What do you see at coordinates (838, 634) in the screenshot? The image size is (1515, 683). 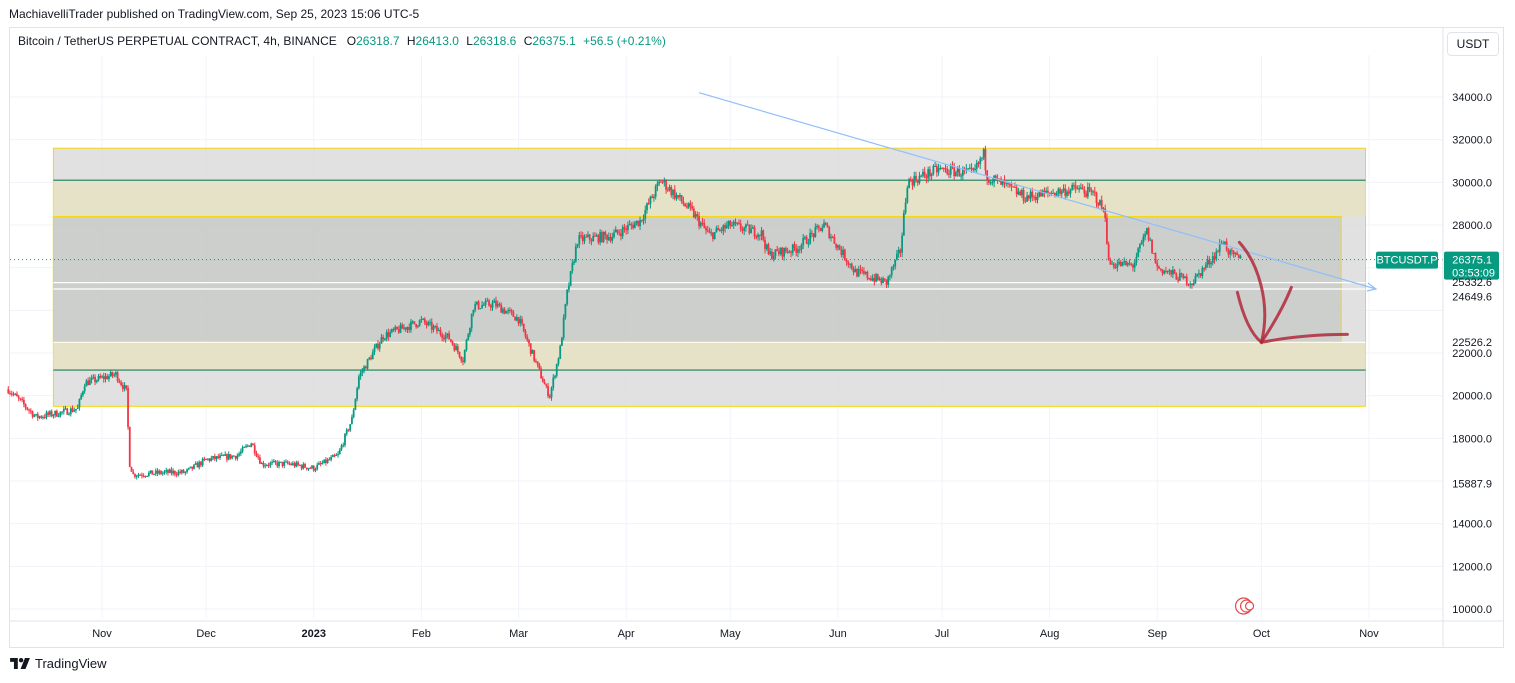 I see `x-tick-label: Jun` at bounding box center [838, 634].